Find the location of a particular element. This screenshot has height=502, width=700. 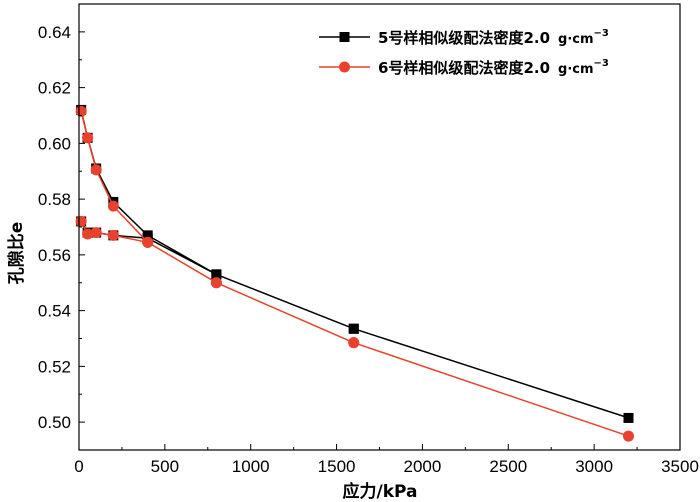

x-tick-label: 3500 is located at coordinates (680, 466).